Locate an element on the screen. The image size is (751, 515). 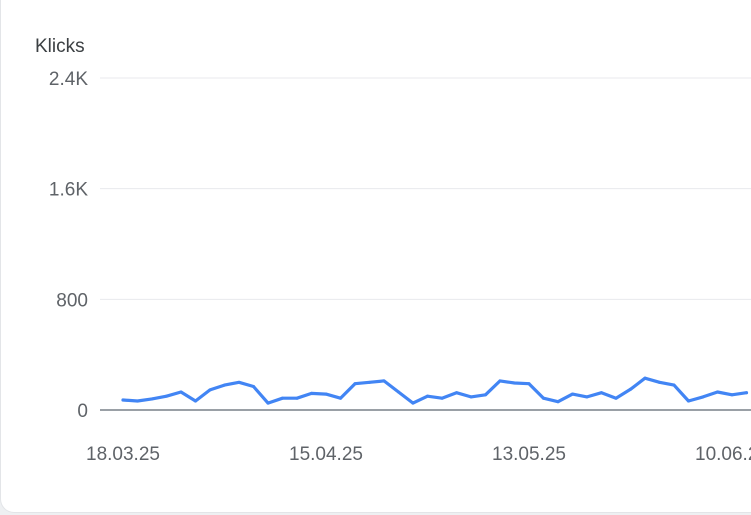
clicks-series-line is located at coordinates (435, 390).